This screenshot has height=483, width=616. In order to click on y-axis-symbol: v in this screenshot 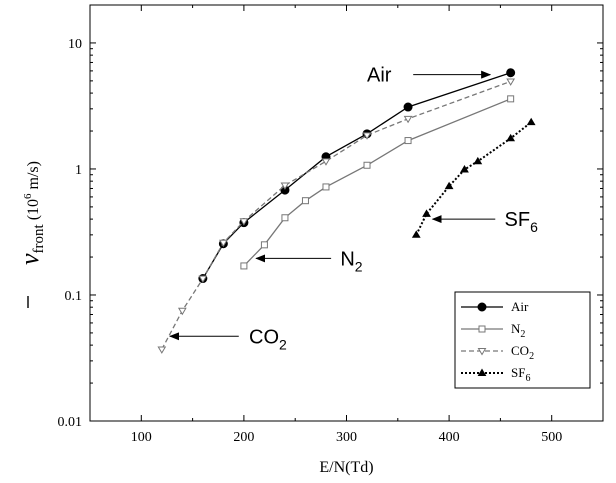, I will do `click(29, 259)`.